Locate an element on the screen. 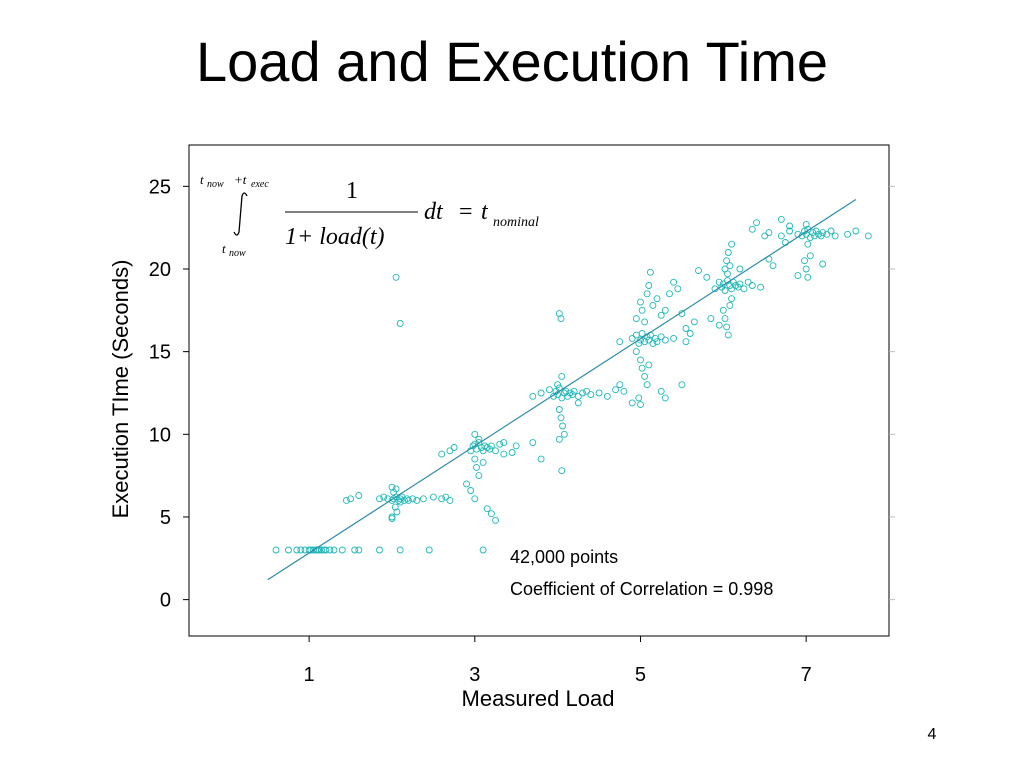 The height and width of the screenshot is (768, 1024). formula-denominator: 1+ load(t) is located at coordinates (335, 237).